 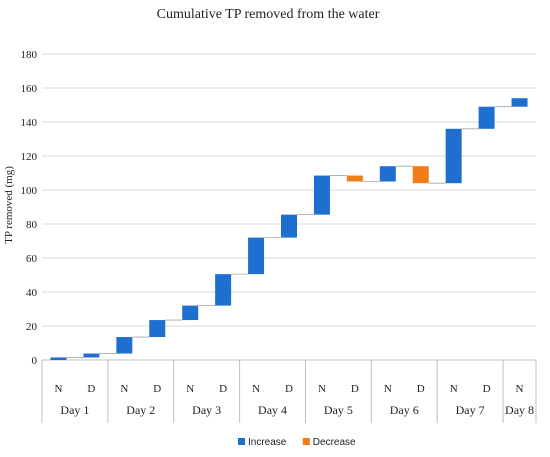 What do you see at coordinates (297, 442) in the screenshot?
I see `legend: Increase Decrease` at bounding box center [297, 442].